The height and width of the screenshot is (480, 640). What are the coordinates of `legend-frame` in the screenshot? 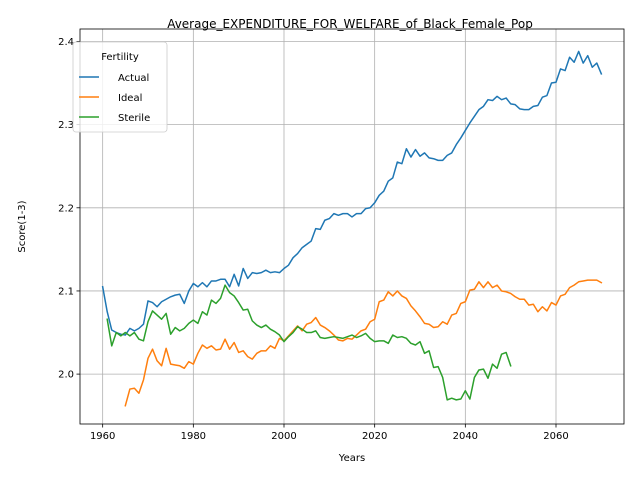 It's located at (120, 87).